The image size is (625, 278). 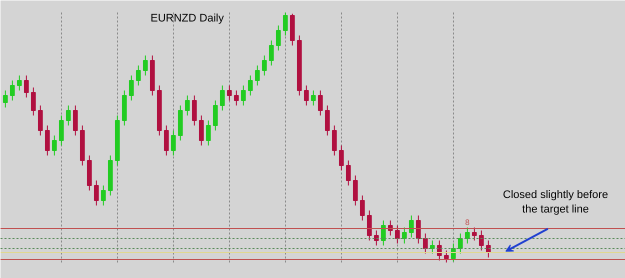 What do you see at coordinates (187, 18) in the screenshot?
I see `chart-title: EURNZD Daily` at bounding box center [187, 18].